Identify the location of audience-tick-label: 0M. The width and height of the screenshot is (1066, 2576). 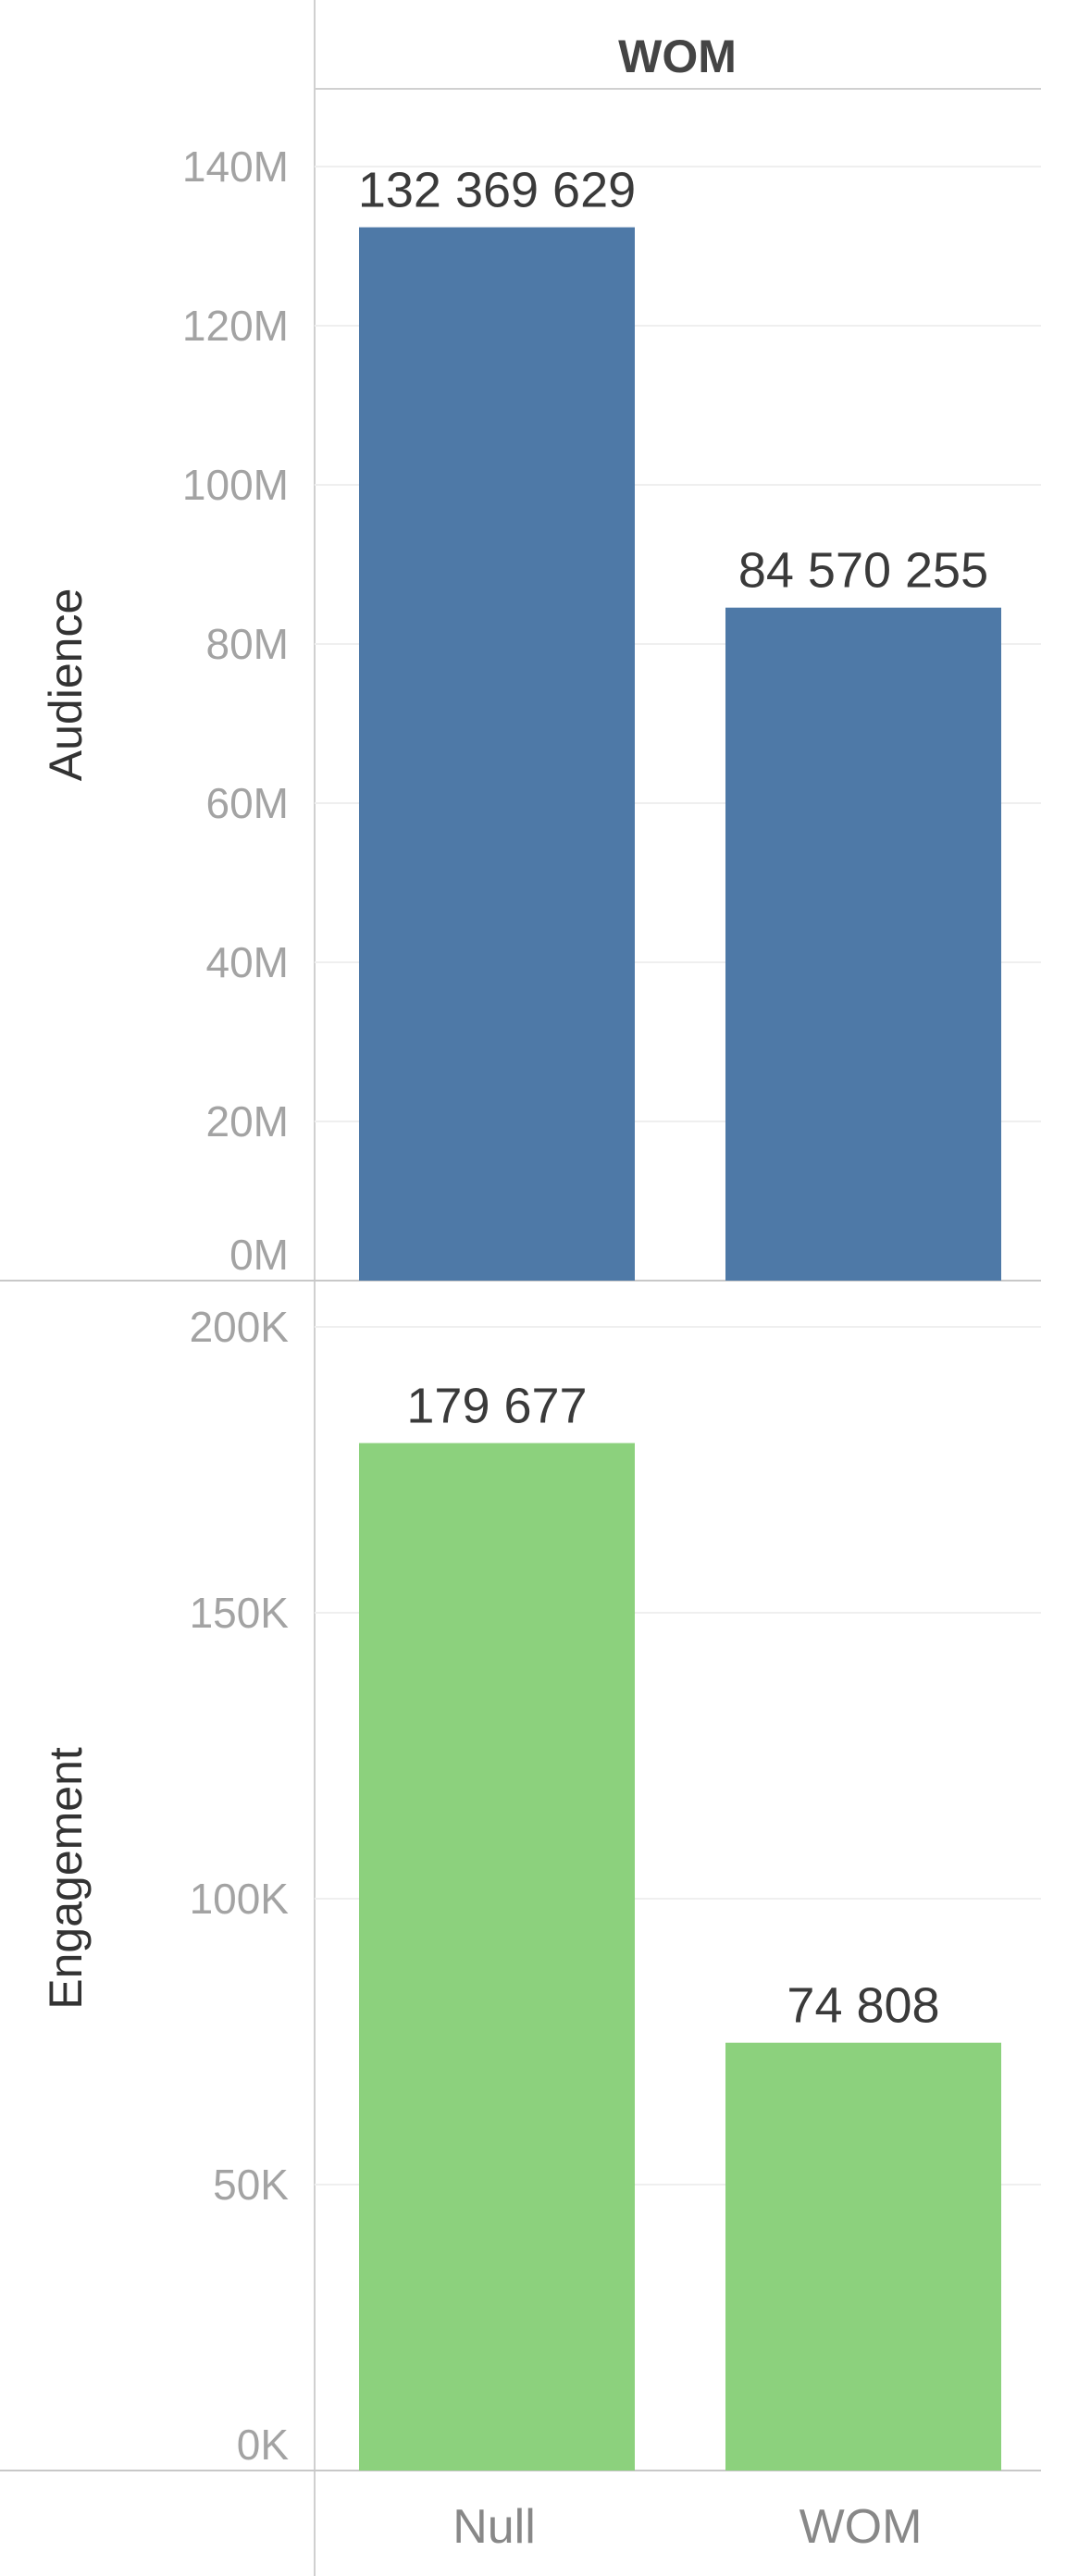
(259, 1255).